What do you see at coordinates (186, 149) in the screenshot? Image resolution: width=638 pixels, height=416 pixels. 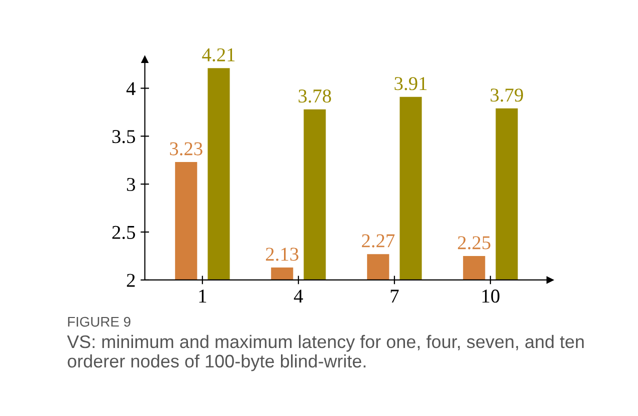 I see `data-label: 3.23` at bounding box center [186, 149].